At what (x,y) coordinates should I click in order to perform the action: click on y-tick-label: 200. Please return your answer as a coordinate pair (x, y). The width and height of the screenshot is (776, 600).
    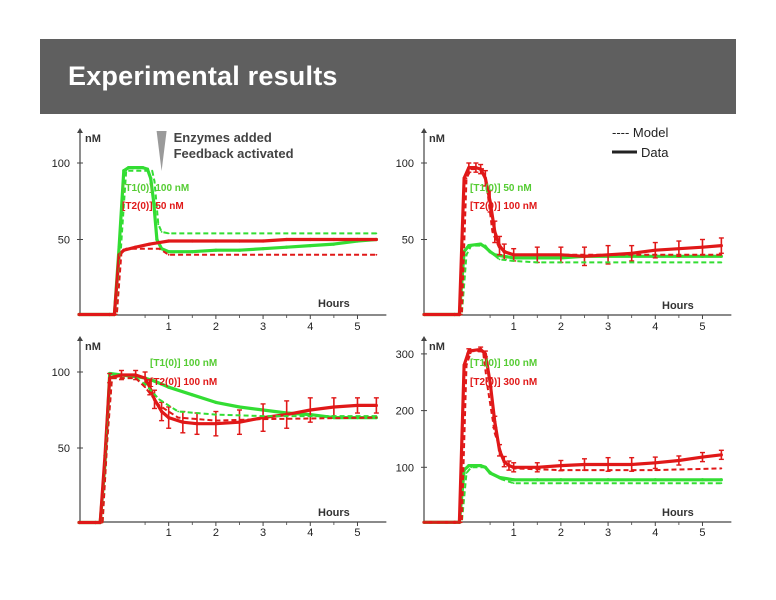
    Looking at the image, I should click on (405, 412).